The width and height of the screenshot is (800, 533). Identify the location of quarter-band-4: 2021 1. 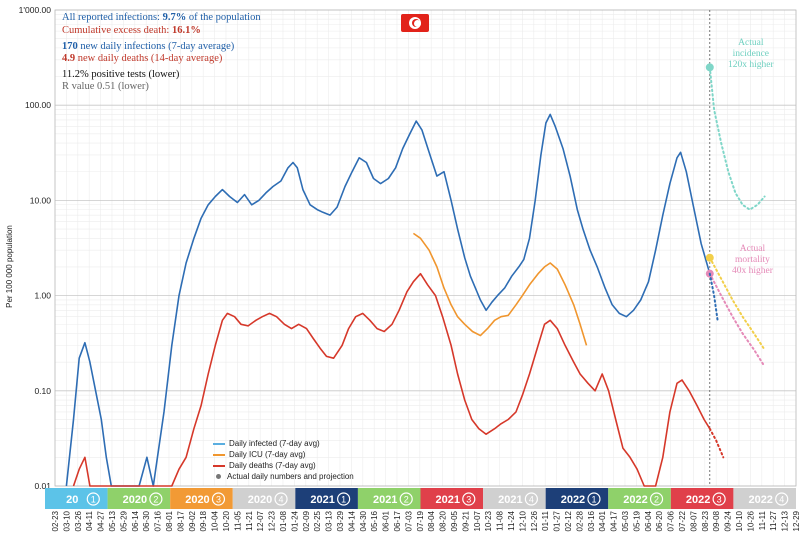
(326, 498).